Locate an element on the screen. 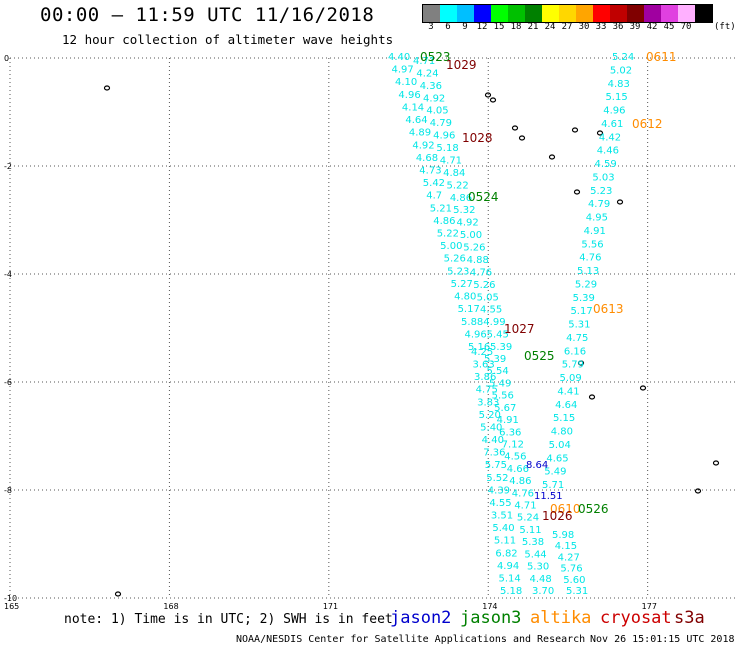 Image resolution: width=740 pixels, height=650 pixels. footer-timestamp: Nov 26 15:01:15 UTC 2018 is located at coordinates (662, 639).